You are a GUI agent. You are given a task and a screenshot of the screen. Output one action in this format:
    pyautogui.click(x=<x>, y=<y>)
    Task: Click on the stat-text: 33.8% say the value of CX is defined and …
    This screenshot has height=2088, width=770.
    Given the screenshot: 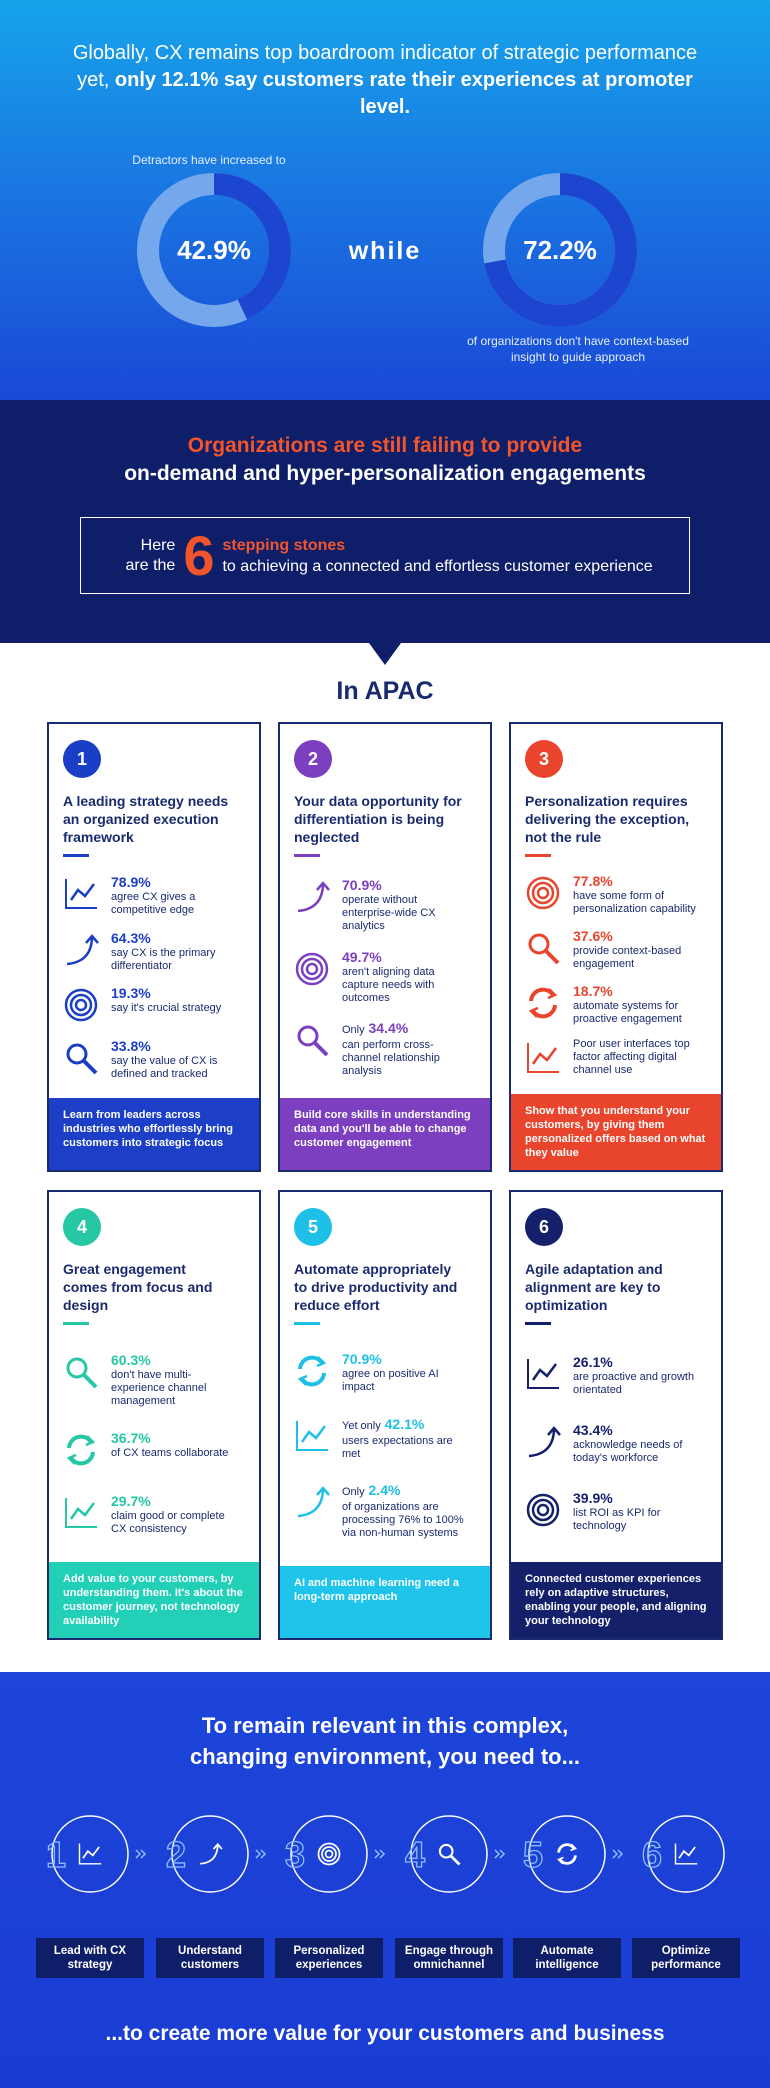 What is the action you would take?
    pyautogui.click(x=175, y=1059)
    